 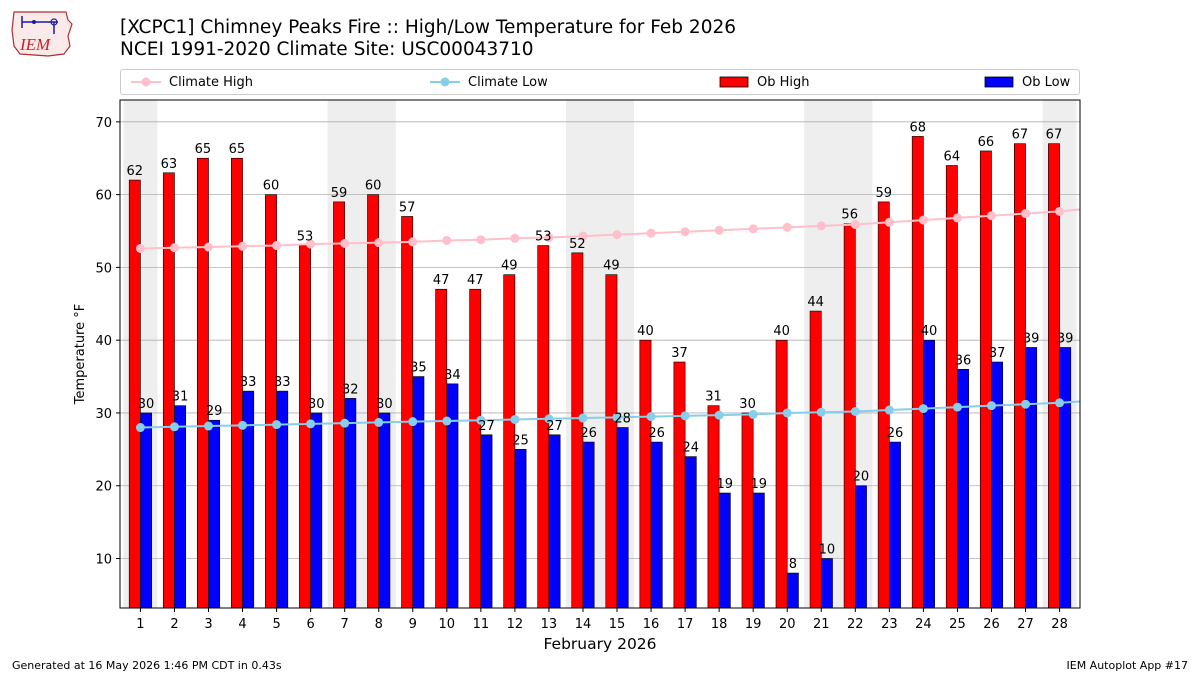 I want to click on ob-high-value-label: 57, so click(x=407, y=207).